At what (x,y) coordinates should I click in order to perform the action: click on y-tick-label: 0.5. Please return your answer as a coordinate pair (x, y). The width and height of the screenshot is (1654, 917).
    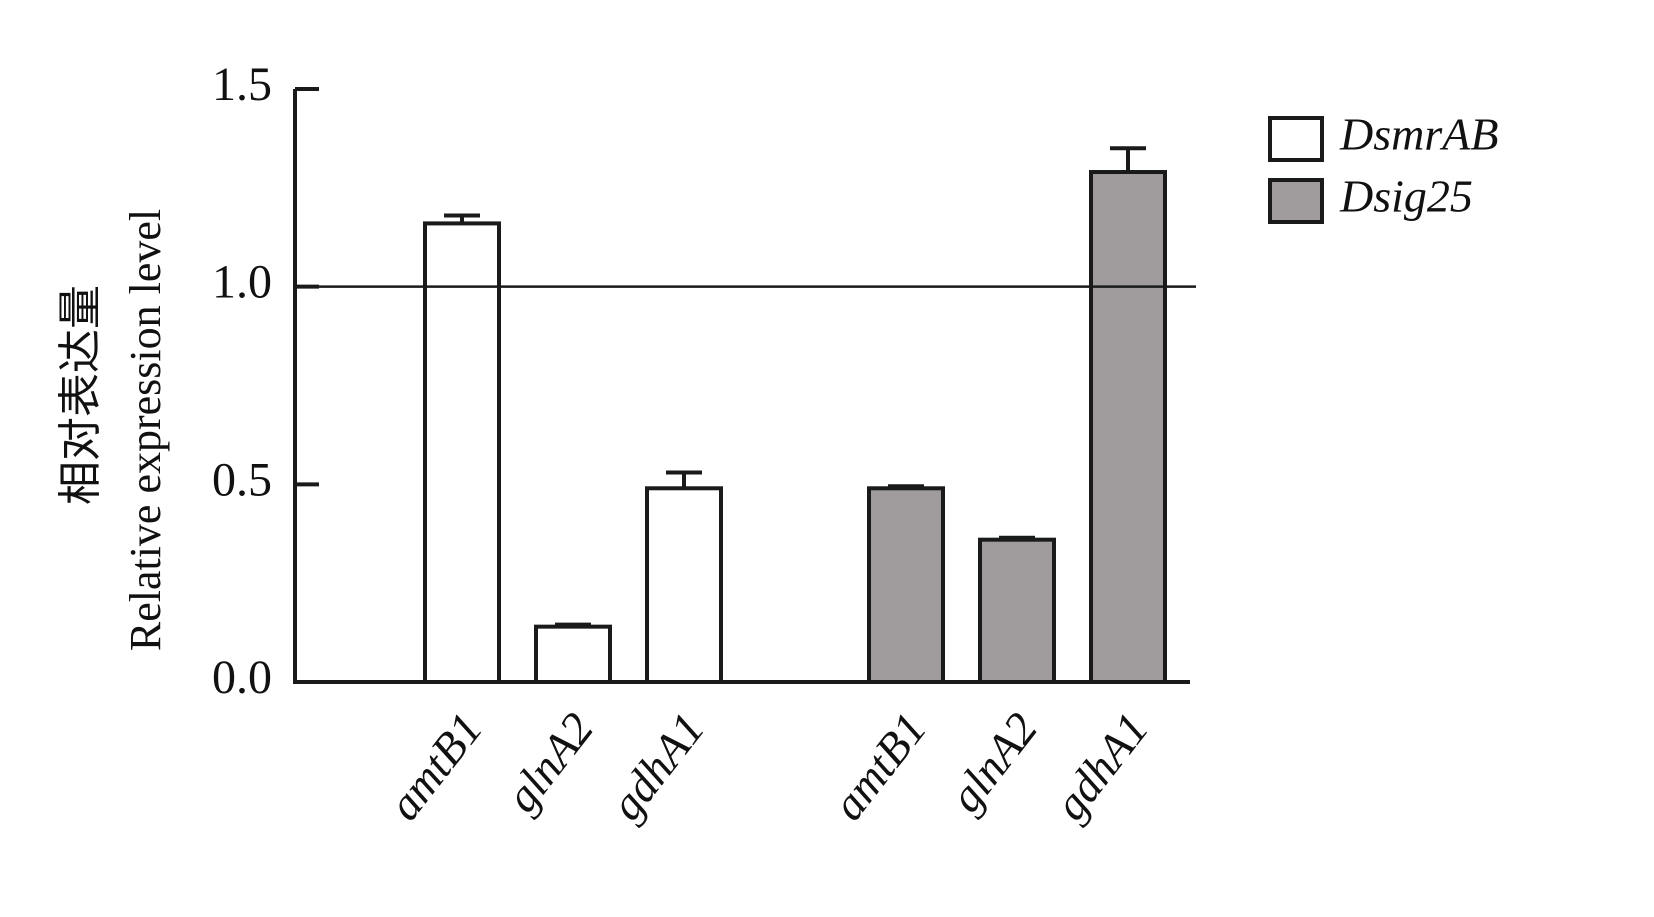
    Looking at the image, I should click on (242, 479).